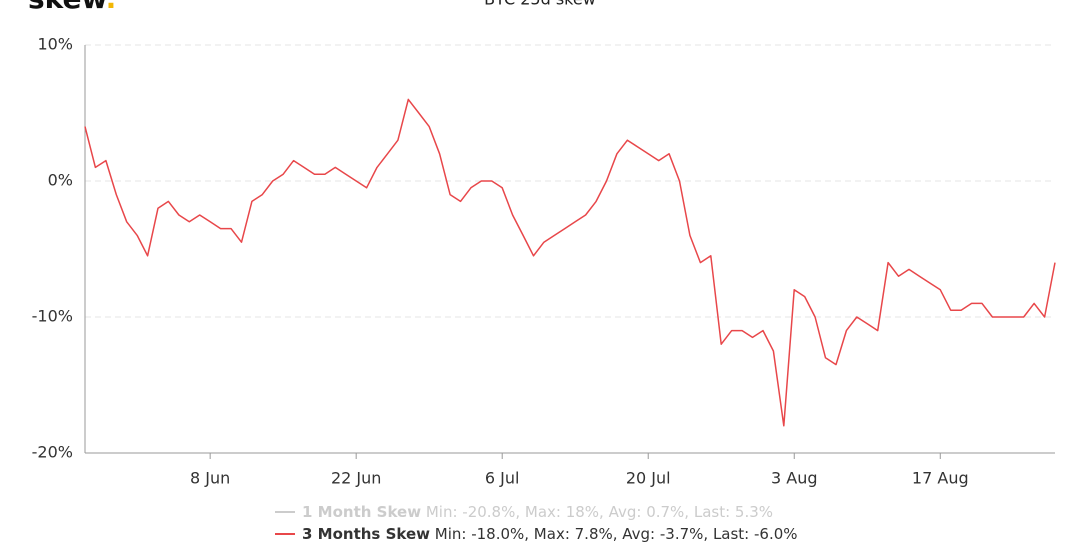 This screenshot has height=543, width=1080. Describe the element at coordinates (361, 512) in the screenshot. I see `legend-name: 1 Month Skew` at that location.